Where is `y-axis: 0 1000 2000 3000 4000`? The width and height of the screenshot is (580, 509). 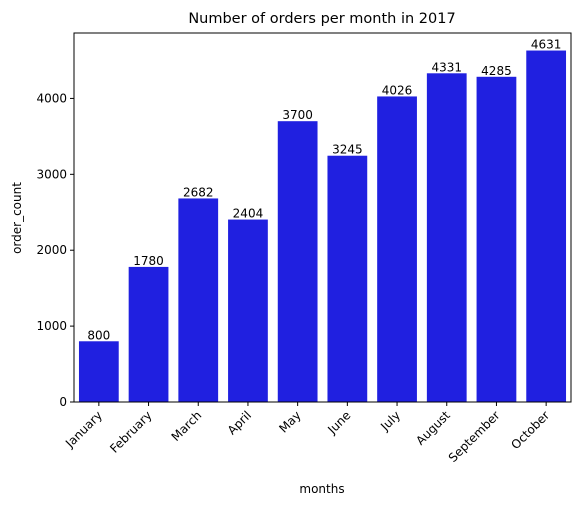 y-axis: 0 1000 2000 3000 4000 is located at coordinates (55, 250).